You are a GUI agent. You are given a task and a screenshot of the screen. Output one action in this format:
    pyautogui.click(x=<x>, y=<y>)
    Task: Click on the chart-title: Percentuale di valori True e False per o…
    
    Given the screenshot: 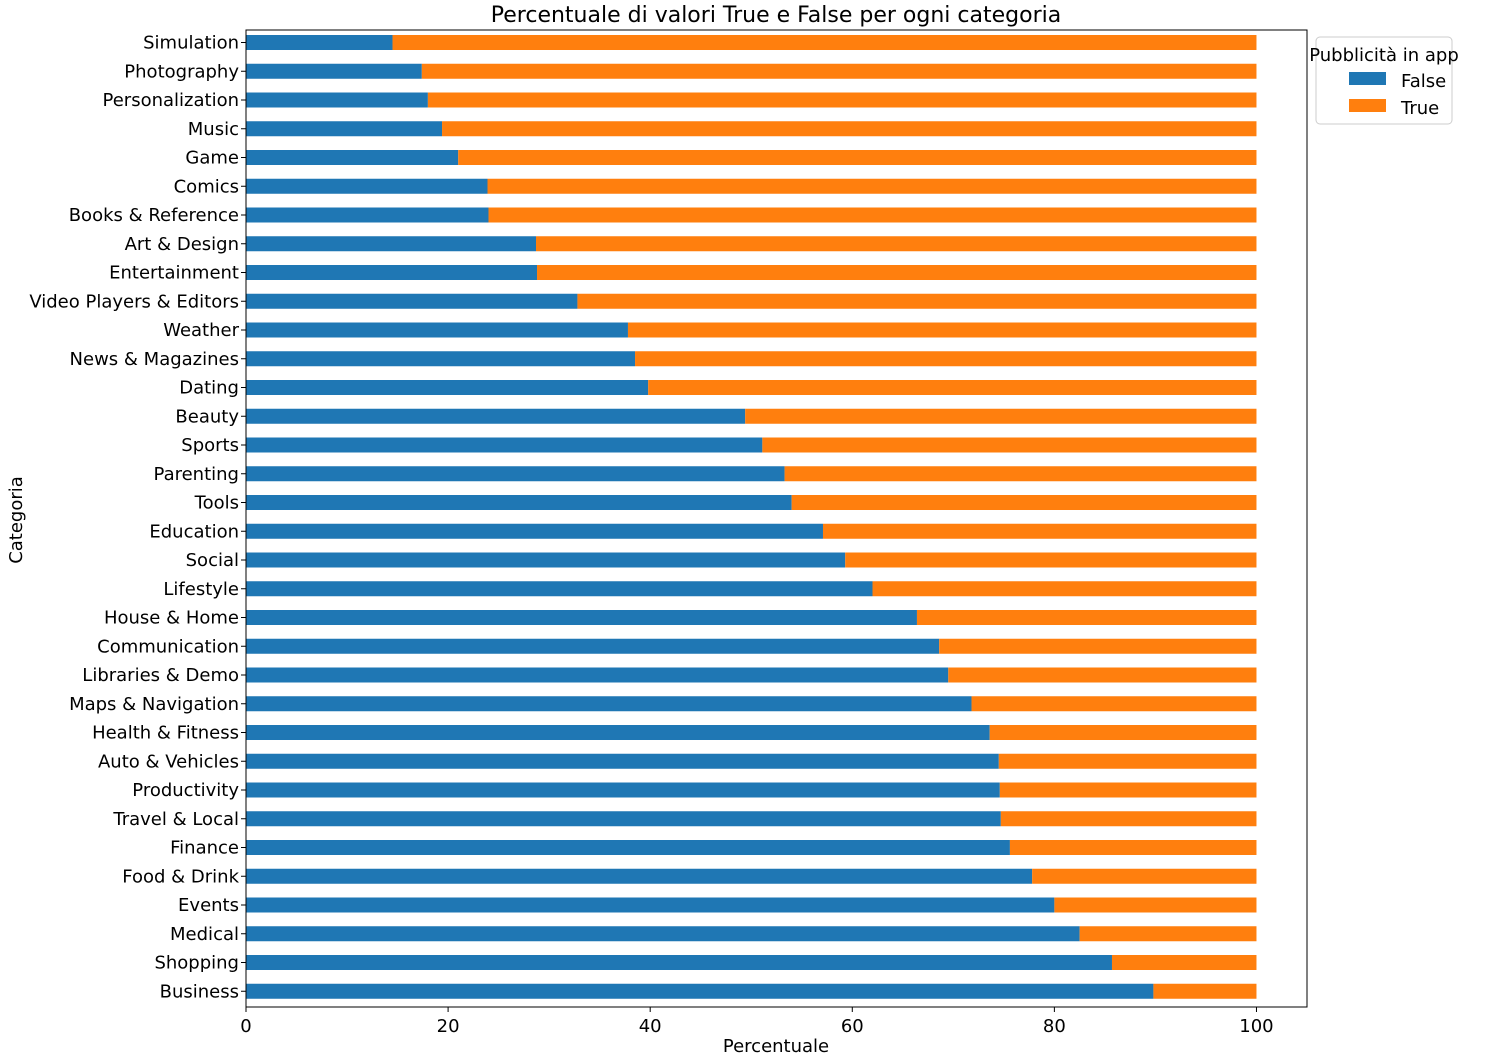 What is the action you would take?
    pyautogui.click(x=776, y=15)
    